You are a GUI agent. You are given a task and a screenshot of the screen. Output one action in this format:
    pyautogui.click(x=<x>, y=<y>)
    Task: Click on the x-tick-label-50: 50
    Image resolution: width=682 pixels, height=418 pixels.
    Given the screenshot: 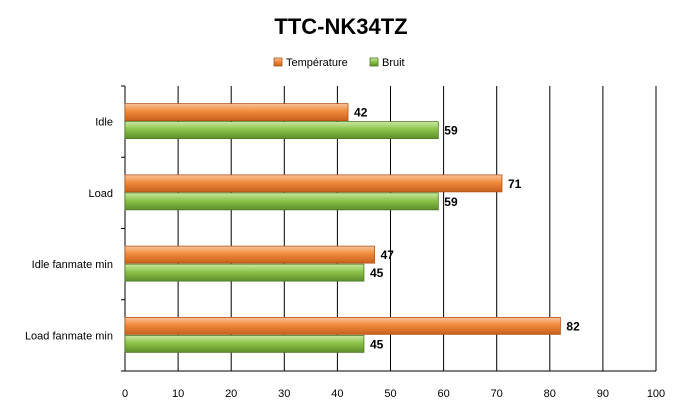 What is the action you would take?
    pyautogui.click(x=390, y=394)
    